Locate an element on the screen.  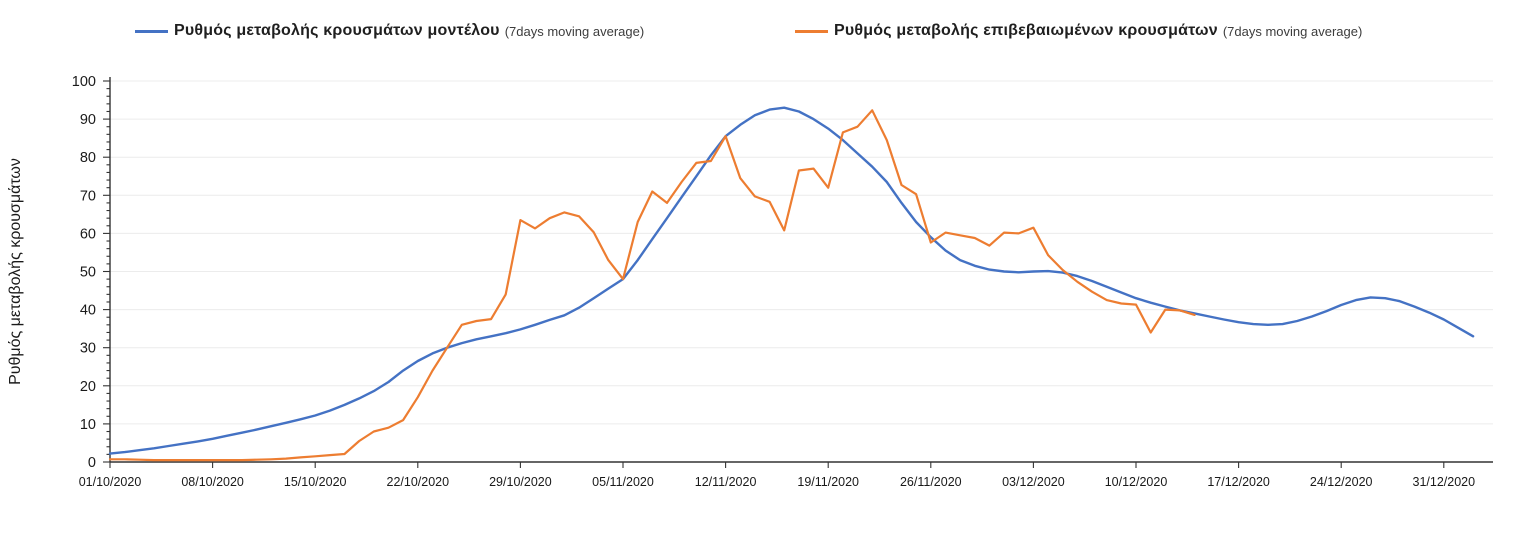
x-tick-label: 10/12/2020 is located at coordinates (1136, 482).